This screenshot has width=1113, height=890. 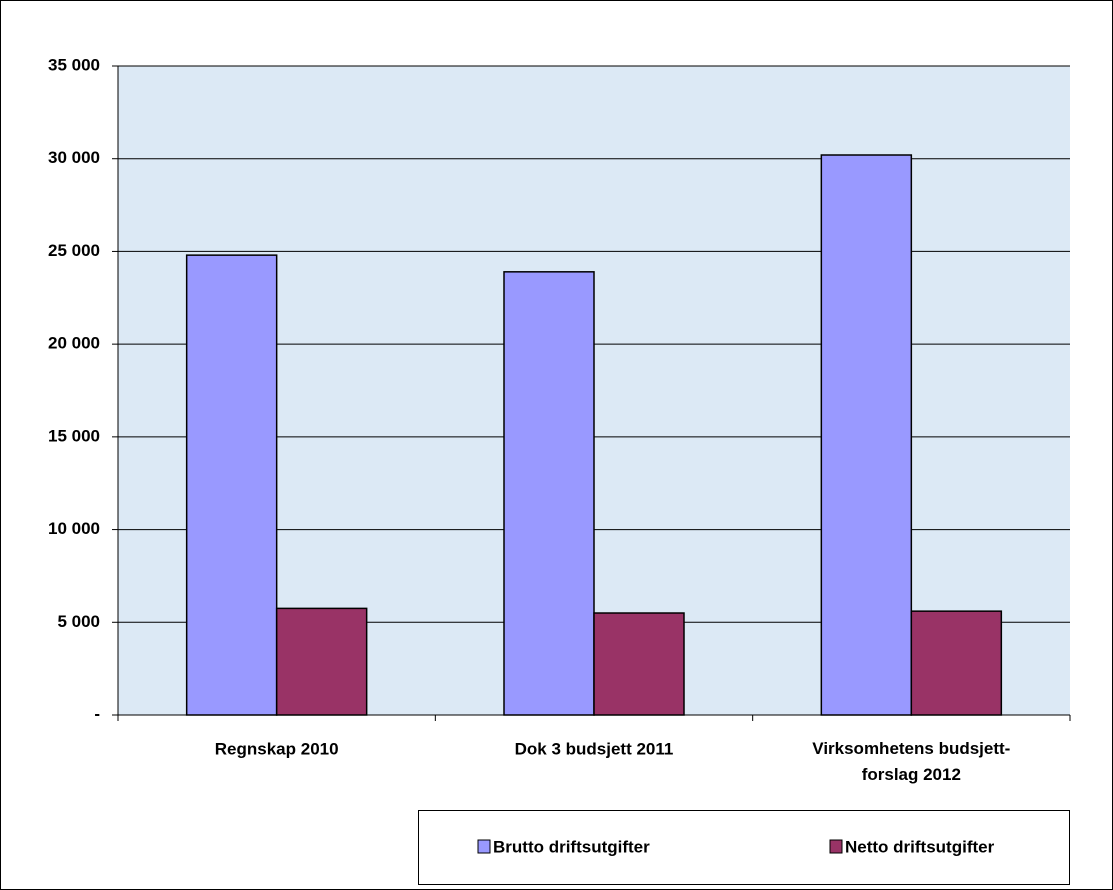 I want to click on y-tick-label: 35 000, so click(x=74, y=64).